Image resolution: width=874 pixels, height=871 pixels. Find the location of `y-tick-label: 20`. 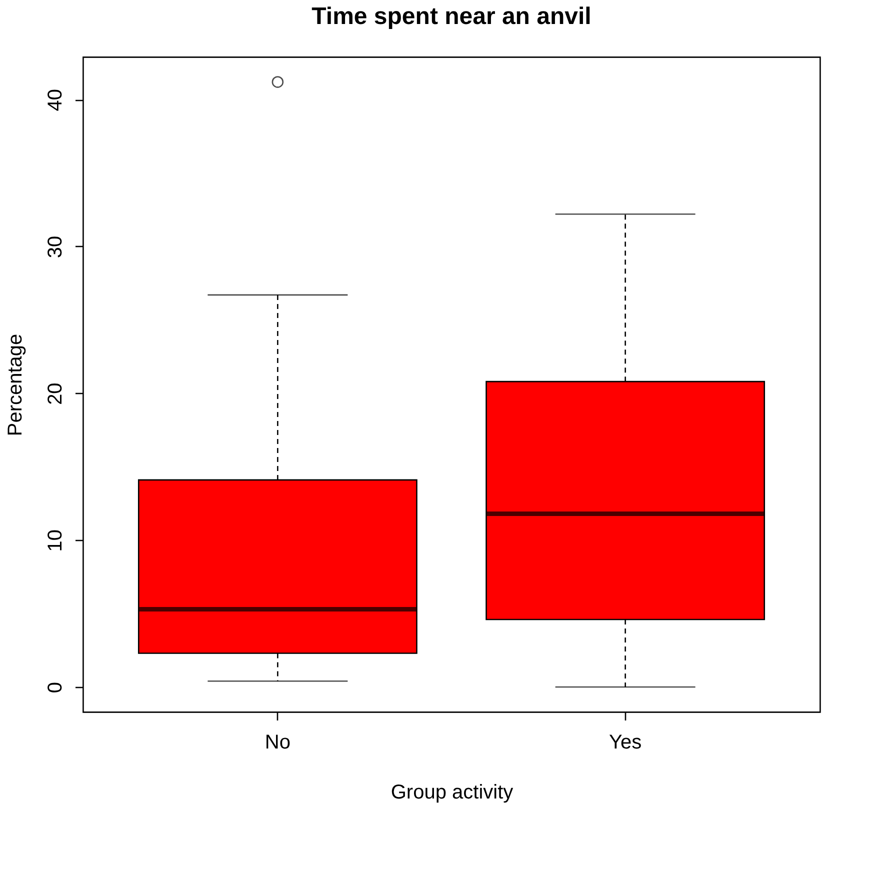

y-tick-label: 20 is located at coordinates (55, 393).